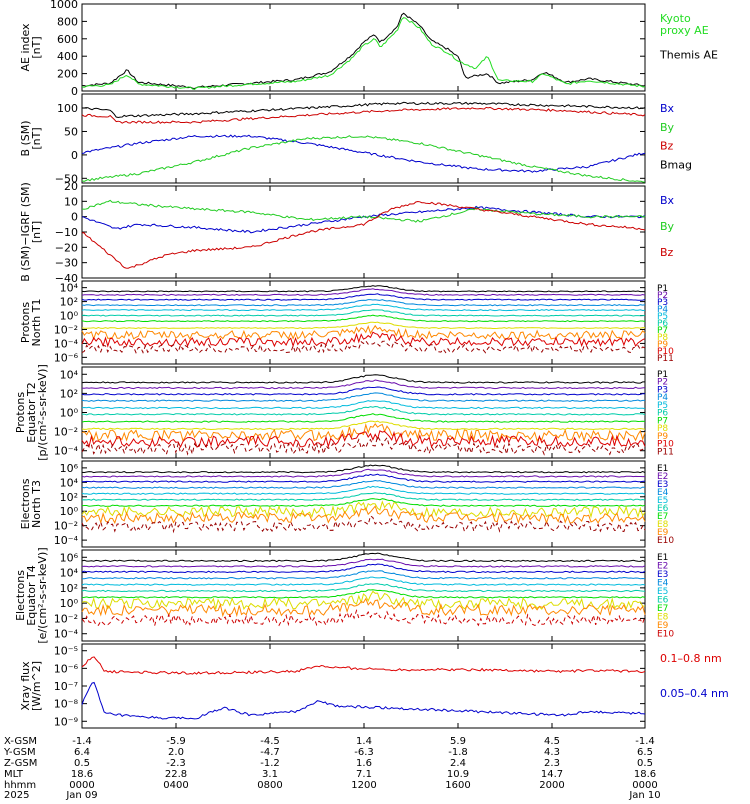  Describe the element at coordinates (663, 525) in the screenshot. I see `channel-label: E8` at that location.